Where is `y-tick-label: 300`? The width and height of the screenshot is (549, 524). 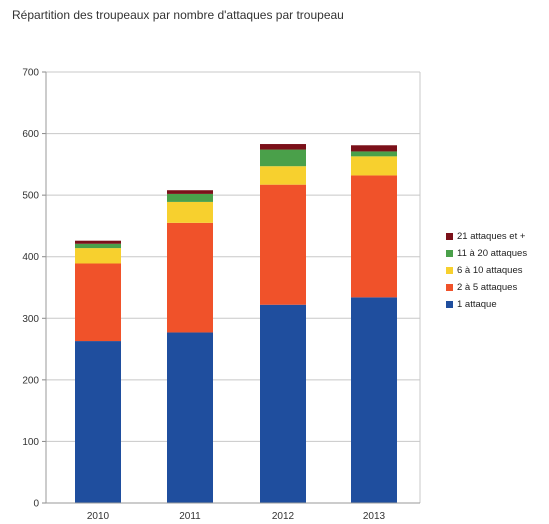 y-tick-label: 300 is located at coordinates (30, 319).